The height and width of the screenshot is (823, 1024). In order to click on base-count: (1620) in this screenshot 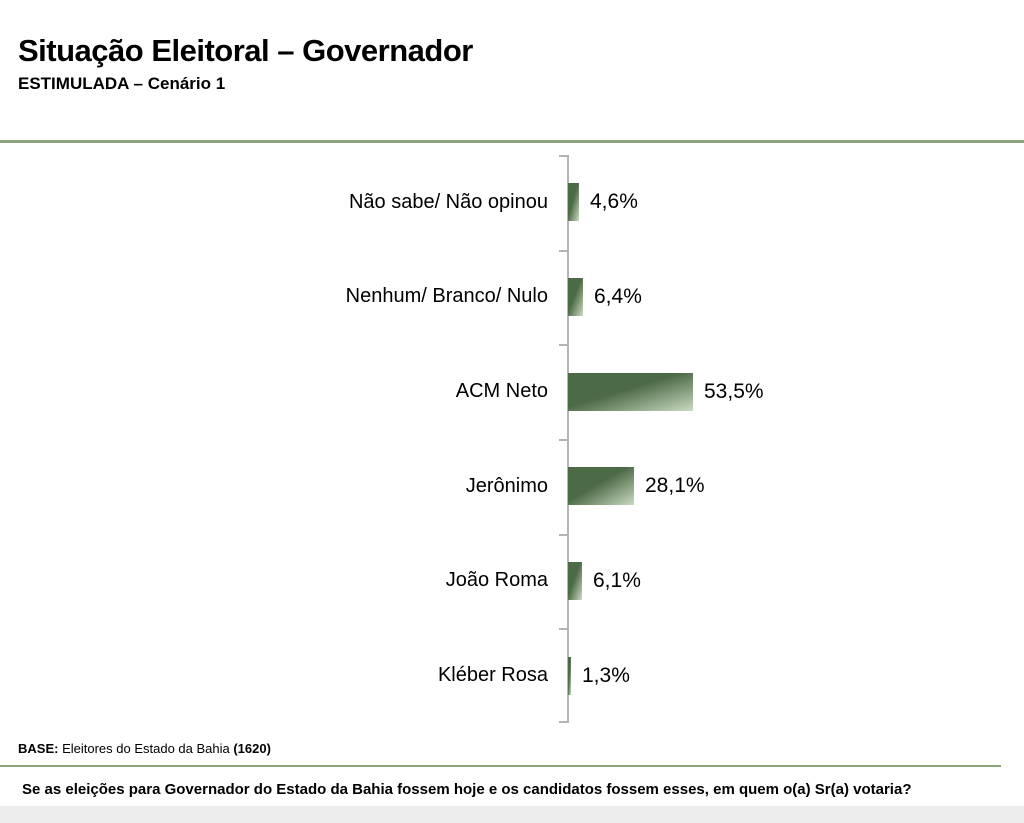, I will do `click(252, 748)`.